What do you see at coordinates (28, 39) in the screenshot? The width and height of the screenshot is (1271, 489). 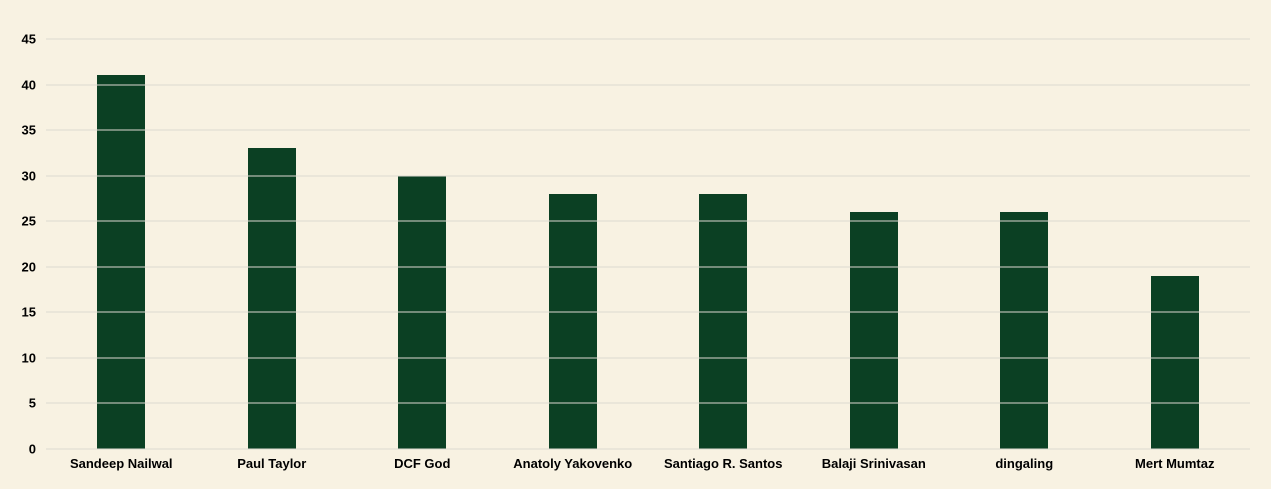 I see `y-tick-label-45: 45` at bounding box center [28, 39].